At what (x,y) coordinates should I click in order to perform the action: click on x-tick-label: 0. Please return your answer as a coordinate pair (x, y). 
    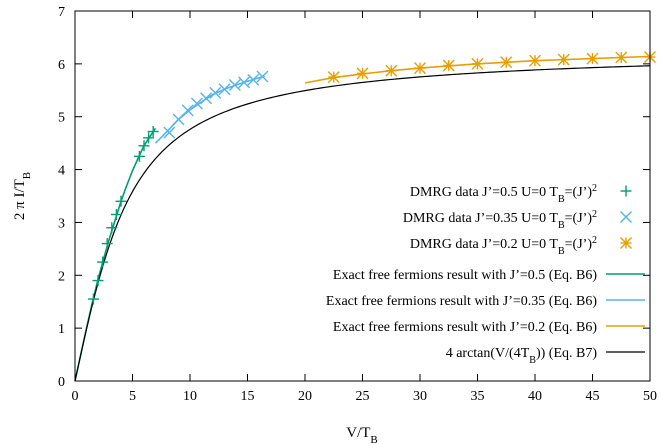
    Looking at the image, I should click on (75, 396).